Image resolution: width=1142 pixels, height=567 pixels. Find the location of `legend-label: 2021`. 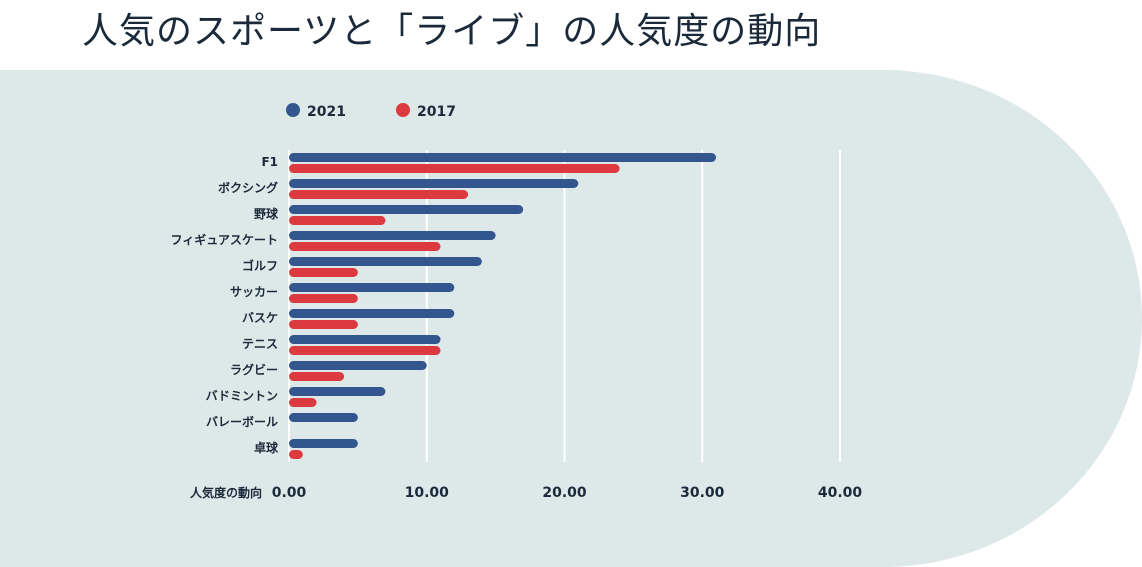

legend-label: 2021 is located at coordinates (326, 112).